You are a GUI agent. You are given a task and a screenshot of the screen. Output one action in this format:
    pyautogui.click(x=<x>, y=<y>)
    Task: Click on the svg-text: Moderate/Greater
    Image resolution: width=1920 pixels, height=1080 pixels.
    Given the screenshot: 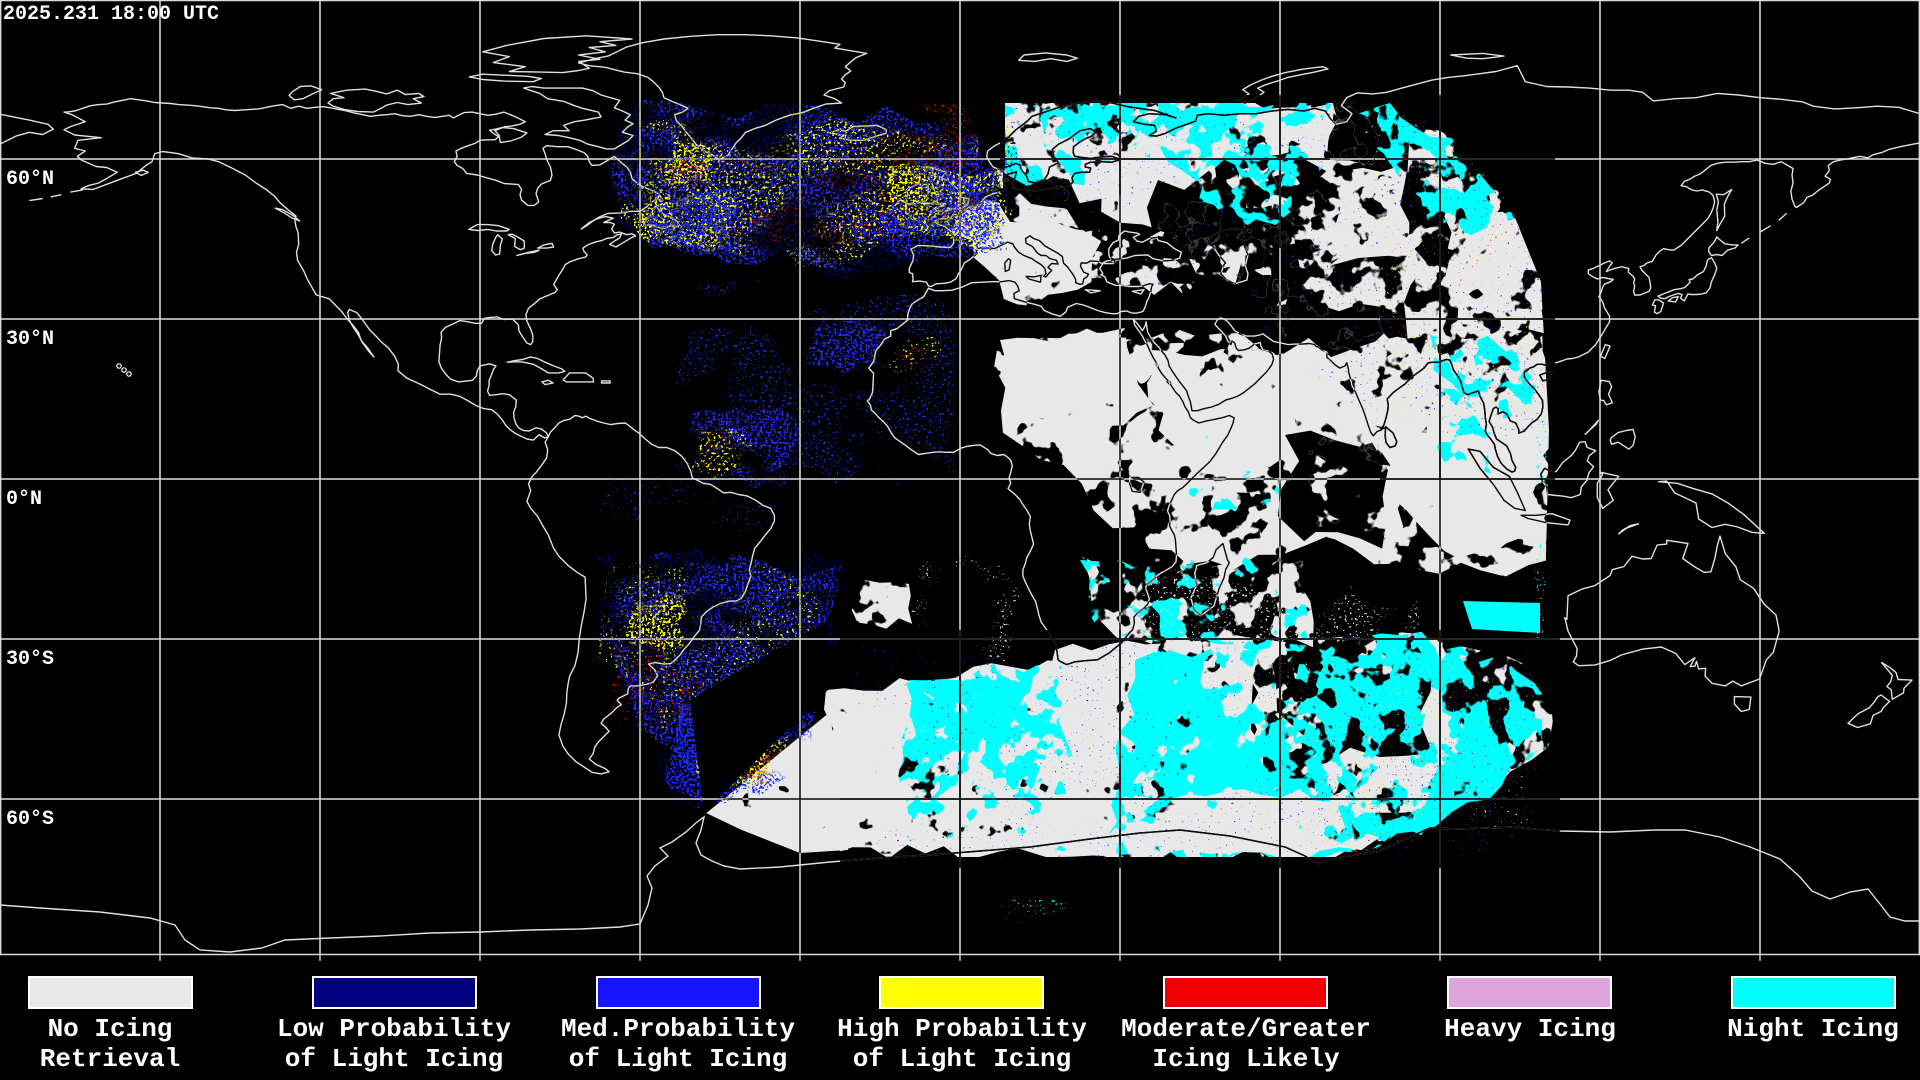 What is the action you would take?
    pyautogui.click(x=1246, y=1029)
    